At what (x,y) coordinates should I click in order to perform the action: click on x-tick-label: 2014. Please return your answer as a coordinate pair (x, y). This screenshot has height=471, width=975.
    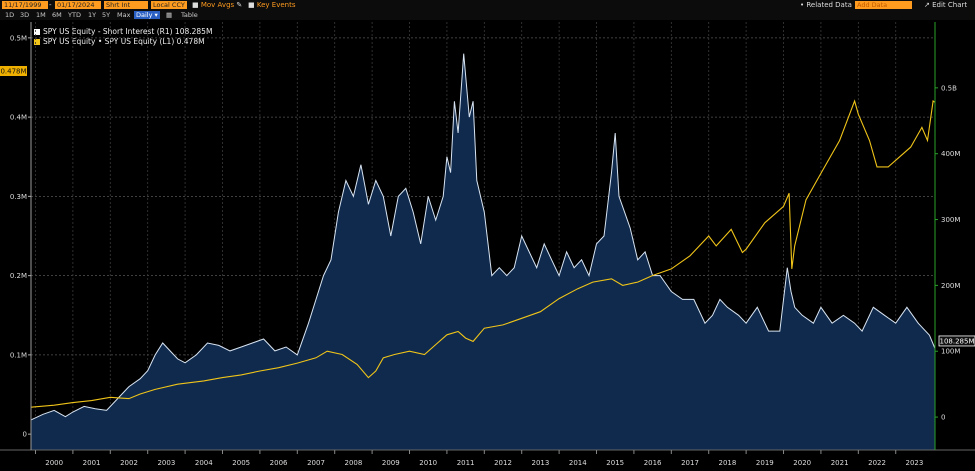
    Looking at the image, I should click on (578, 463).